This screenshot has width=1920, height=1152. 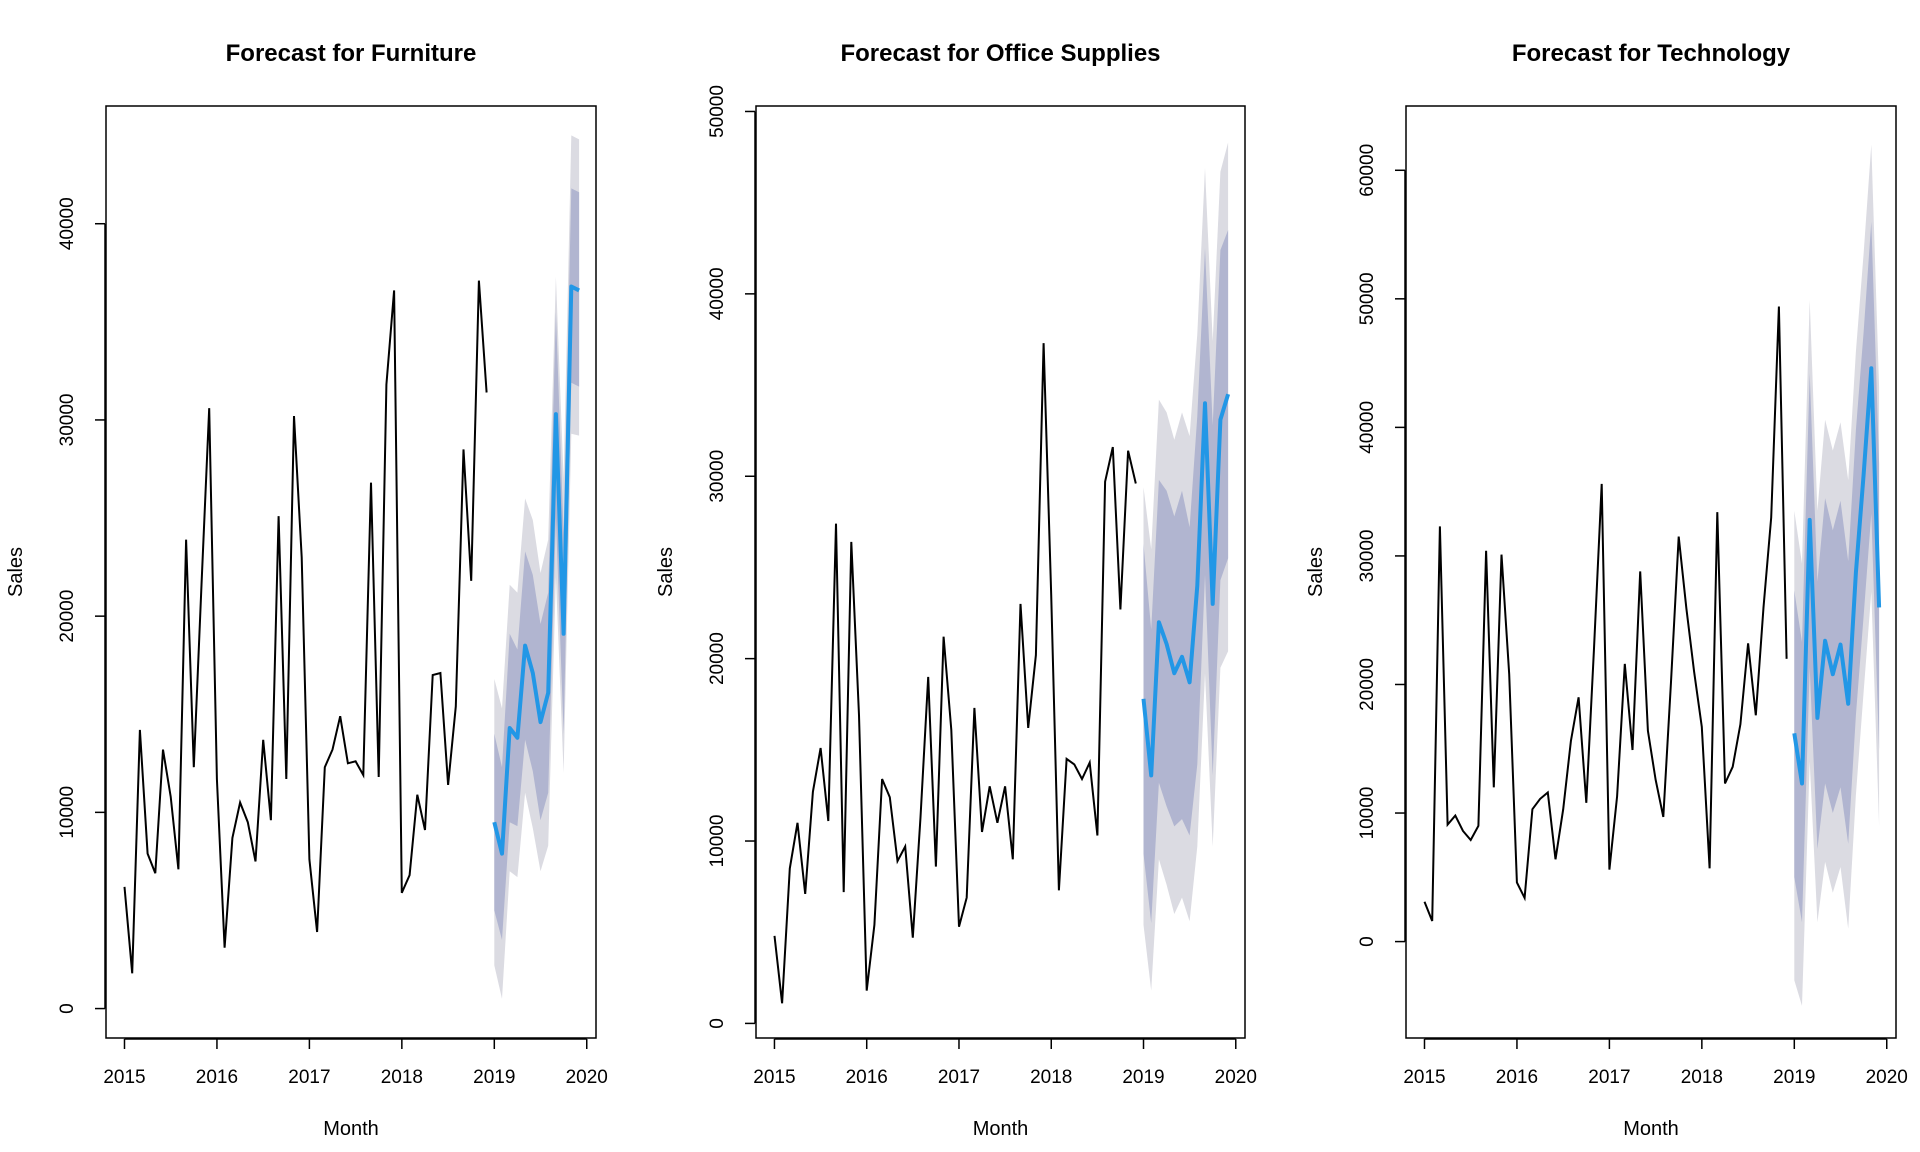 I want to click on chart-title: Forecast for Technology, so click(x=1651, y=53).